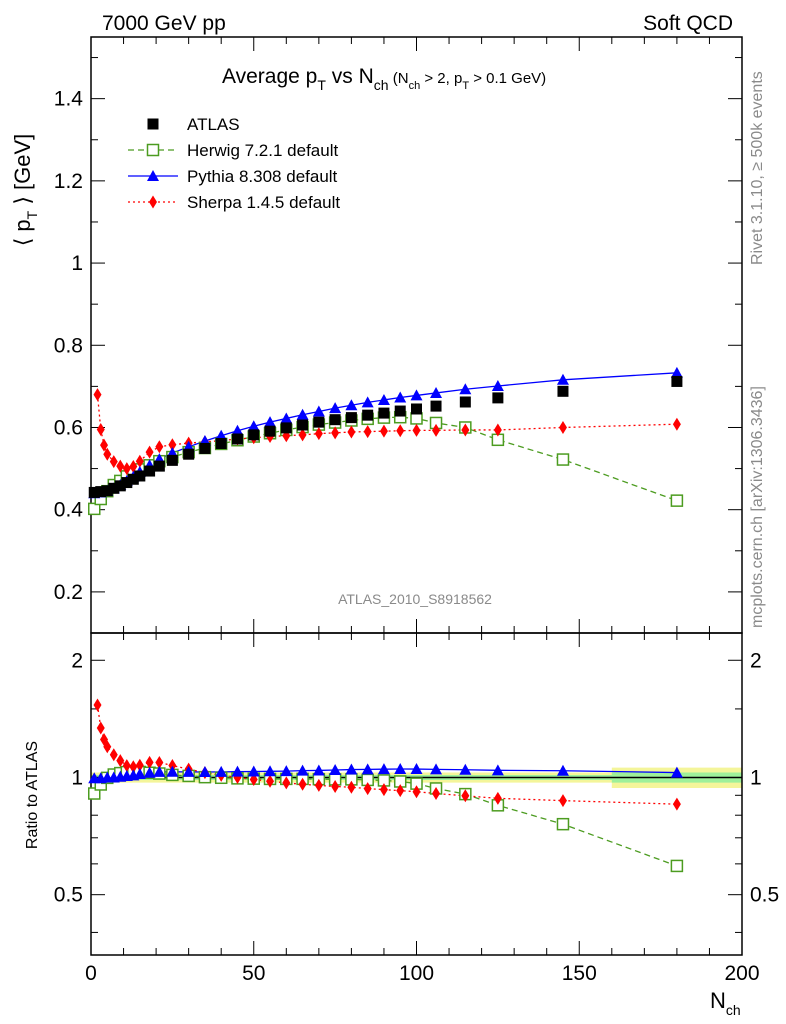 The image size is (786, 1024). Describe the element at coordinates (416, 973) in the screenshot. I see `x-tick-label: 100` at that location.